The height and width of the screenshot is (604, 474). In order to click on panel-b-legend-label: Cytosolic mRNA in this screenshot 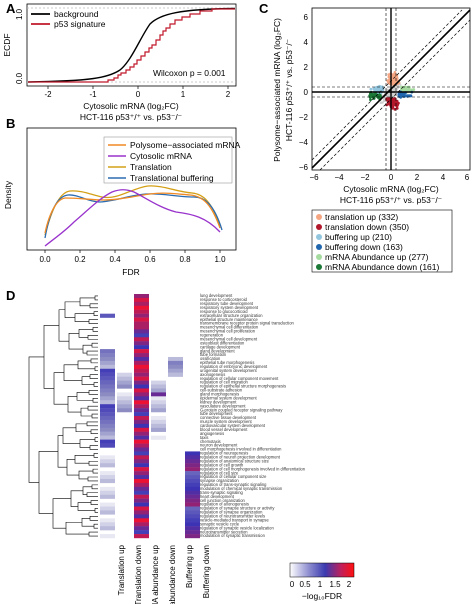, I will do `click(161, 156)`.